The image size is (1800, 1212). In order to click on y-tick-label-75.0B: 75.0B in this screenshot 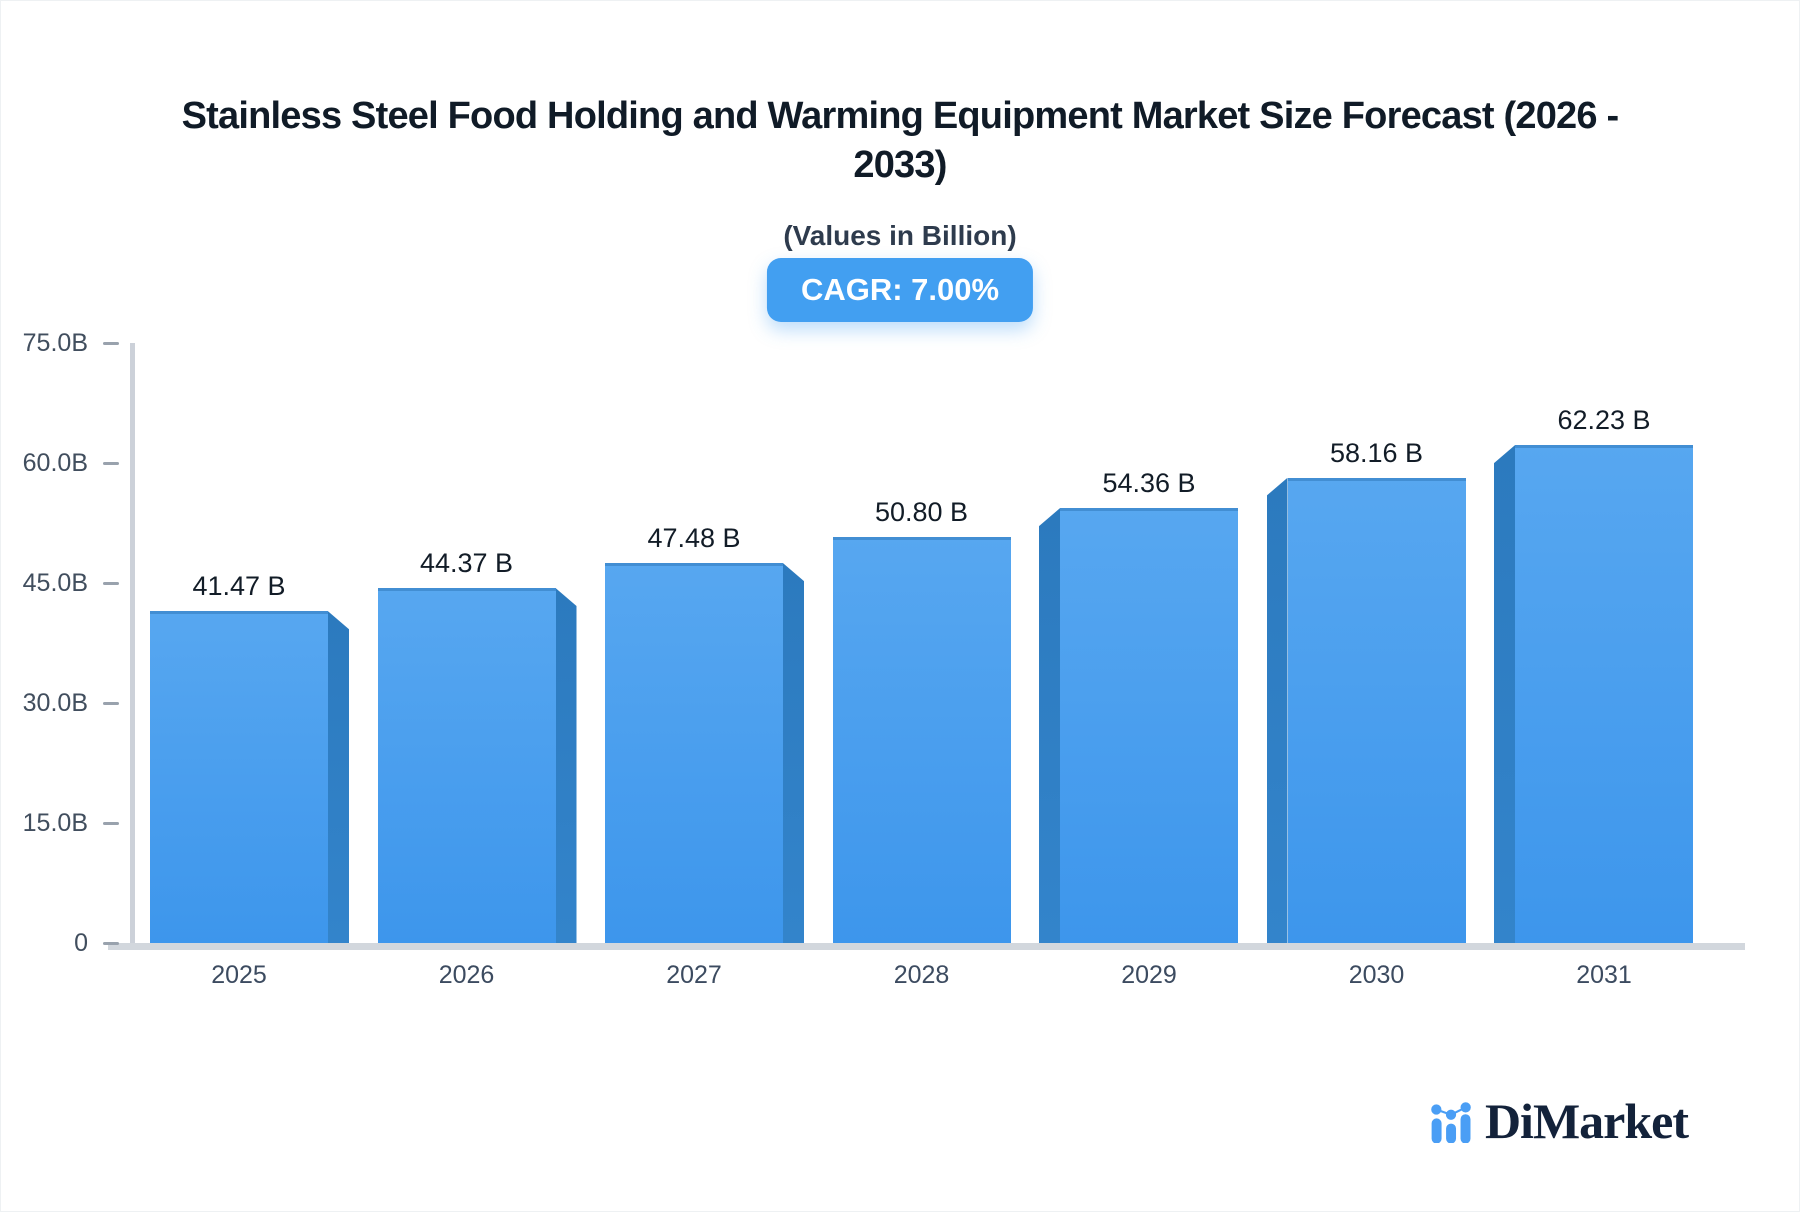, I will do `click(55, 343)`.